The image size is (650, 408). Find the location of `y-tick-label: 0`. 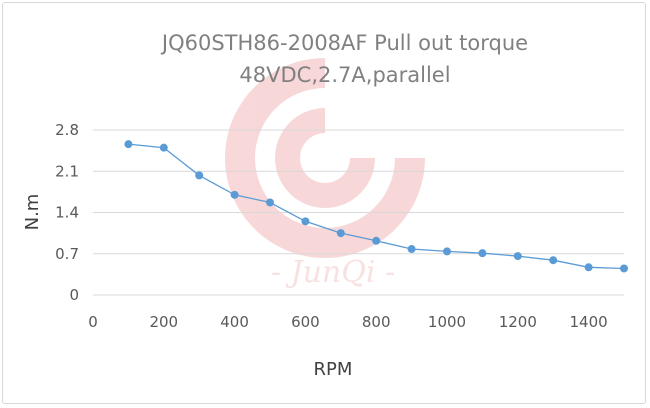

y-tick-label: 0 is located at coordinates (74, 295).